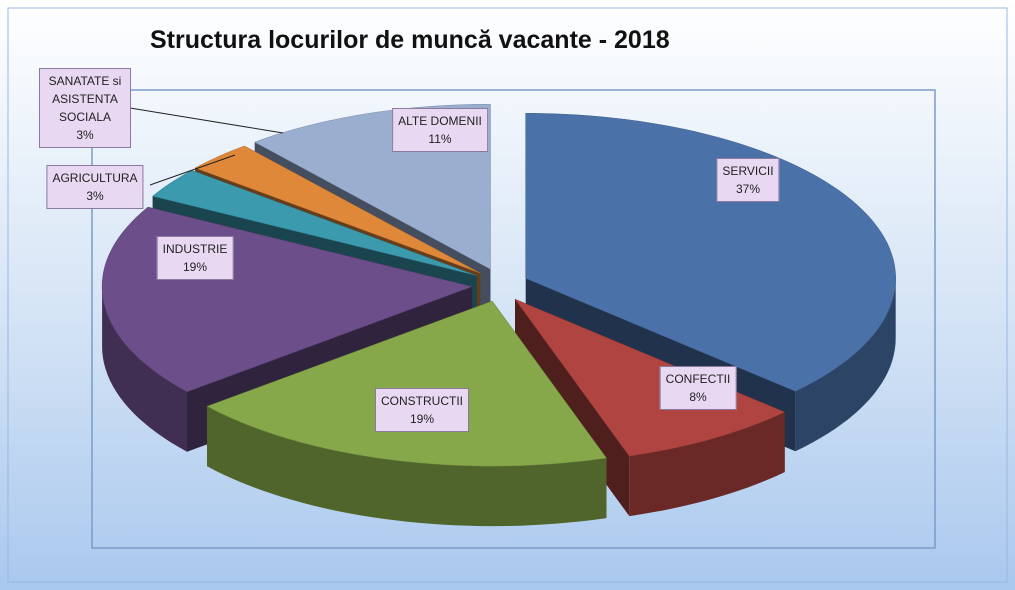  What do you see at coordinates (95, 178) in the screenshot?
I see `category-label: AGRICULTURA` at bounding box center [95, 178].